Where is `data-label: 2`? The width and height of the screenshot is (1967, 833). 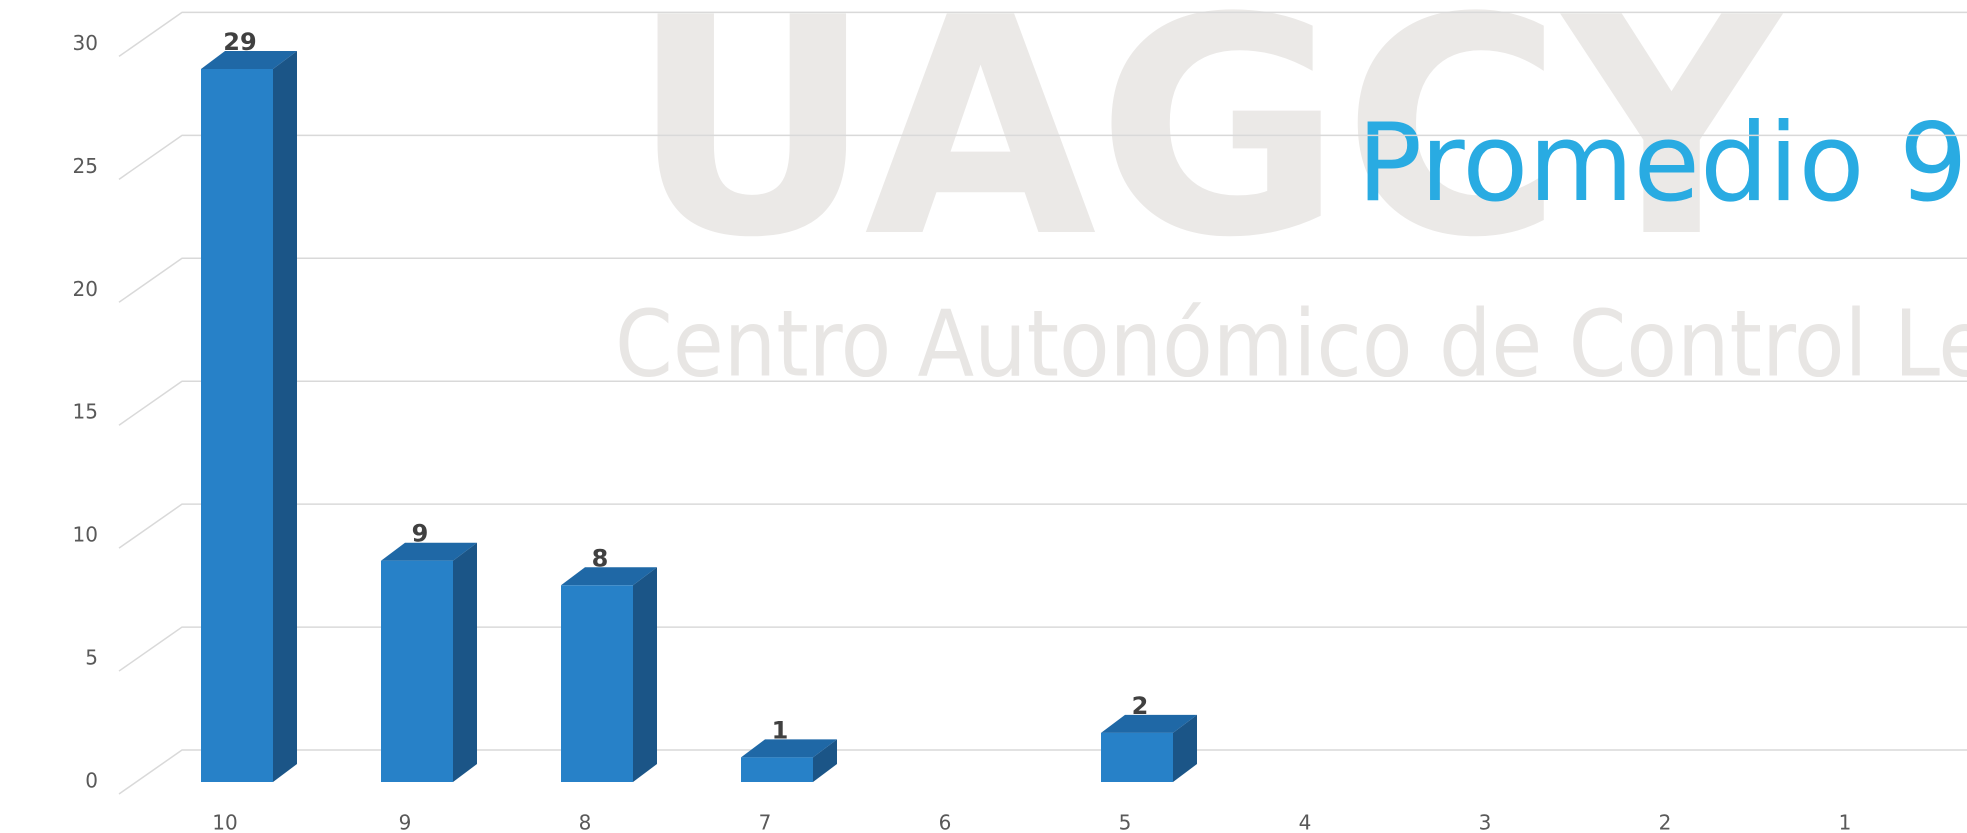
data-label: 2 is located at coordinates (1140, 706).